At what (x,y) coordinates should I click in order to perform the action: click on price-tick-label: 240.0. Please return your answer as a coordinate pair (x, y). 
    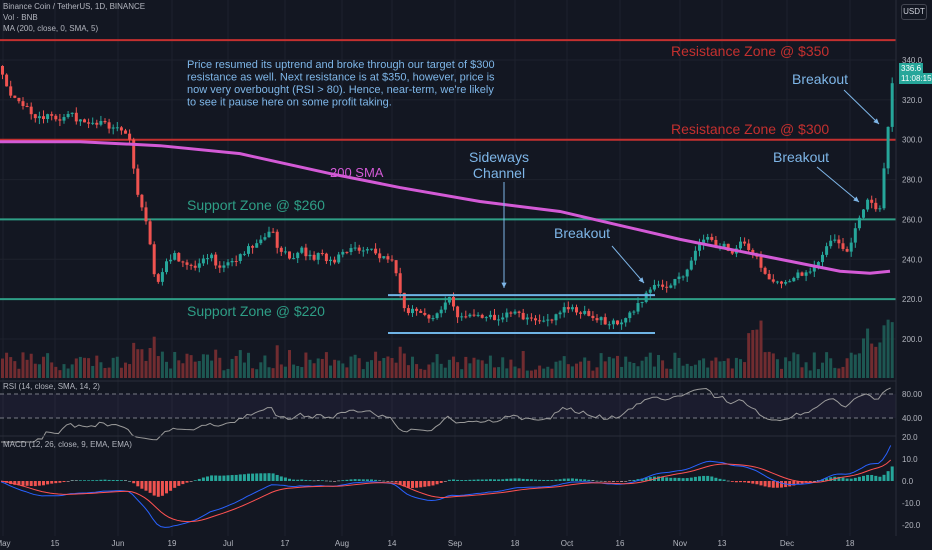
    Looking at the image, I should click on (912, 259).